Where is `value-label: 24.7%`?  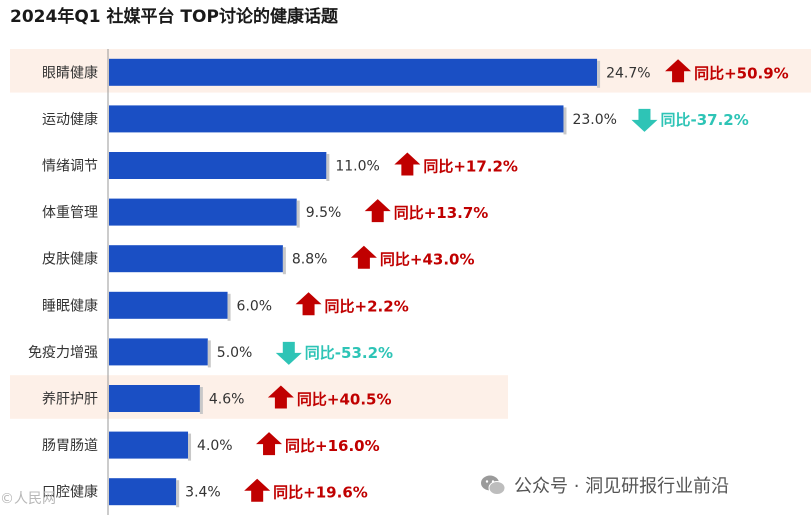
value-label: 24.7% is located at coordinates (628, 73).